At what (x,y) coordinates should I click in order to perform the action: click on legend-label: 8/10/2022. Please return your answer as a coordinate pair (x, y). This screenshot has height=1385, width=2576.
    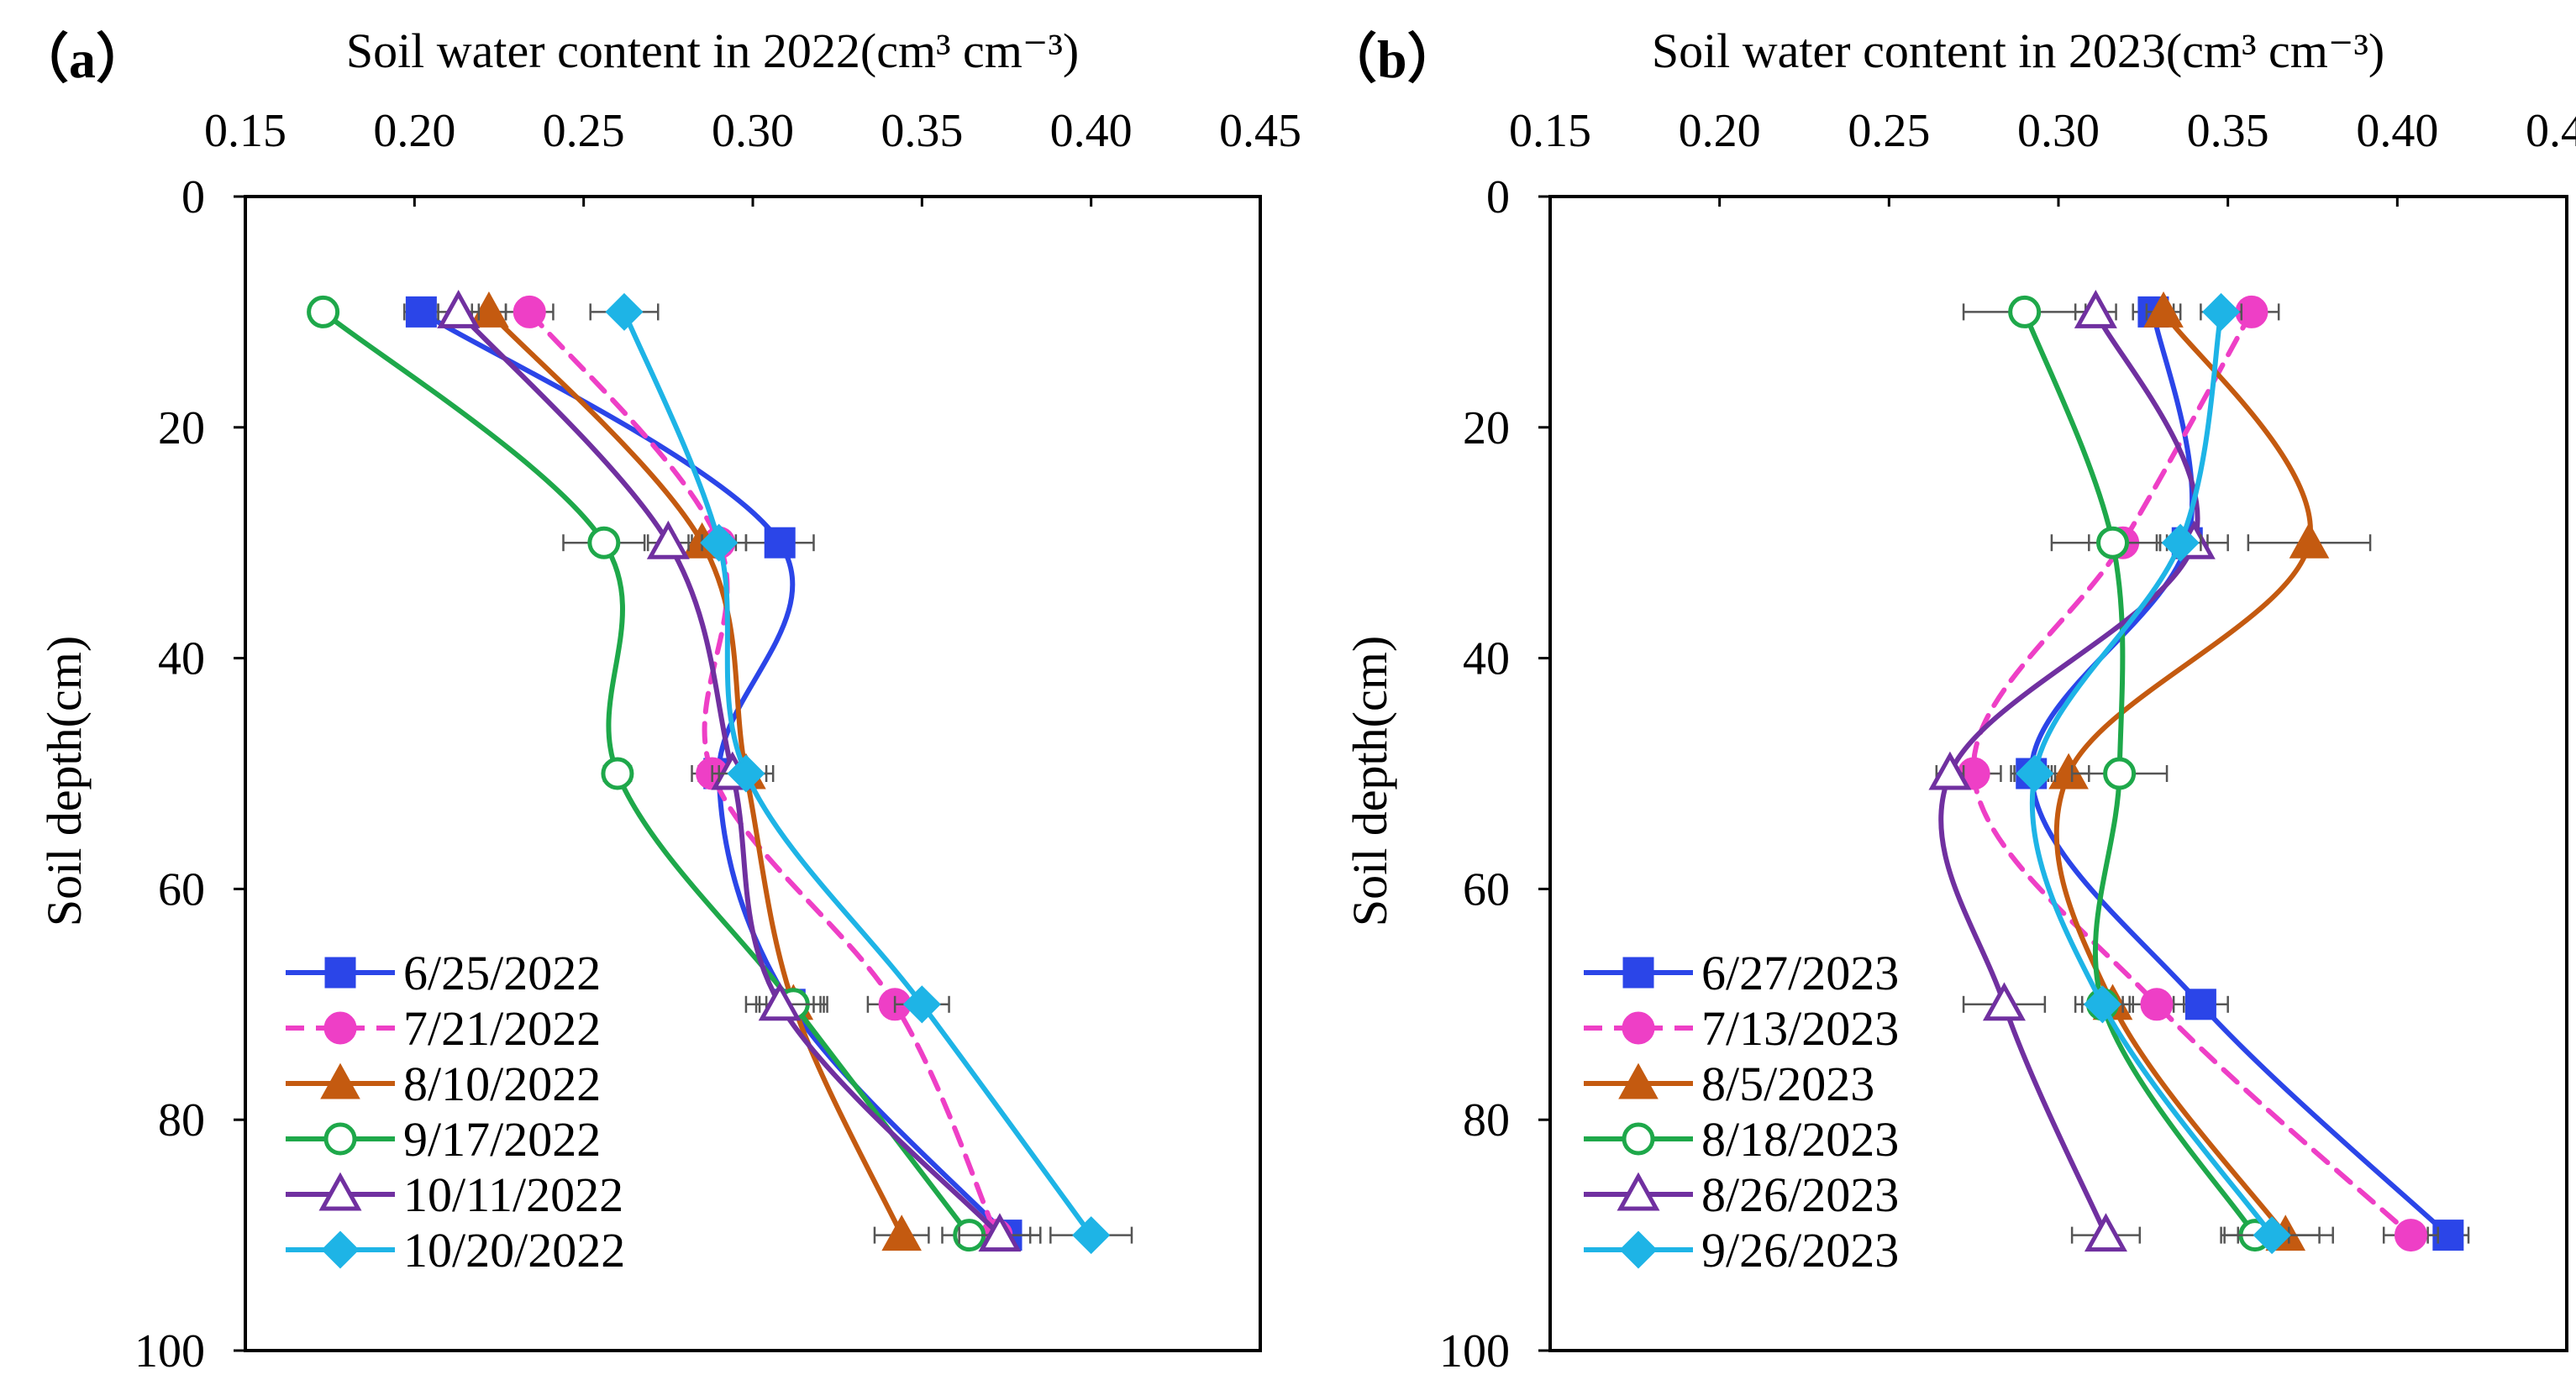
    Looking at the image, I should click on (502, 1084).